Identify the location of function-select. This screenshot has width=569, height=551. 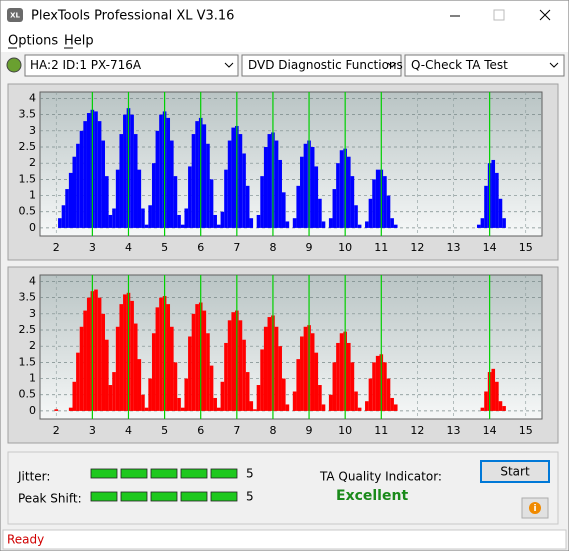
(321, 65).